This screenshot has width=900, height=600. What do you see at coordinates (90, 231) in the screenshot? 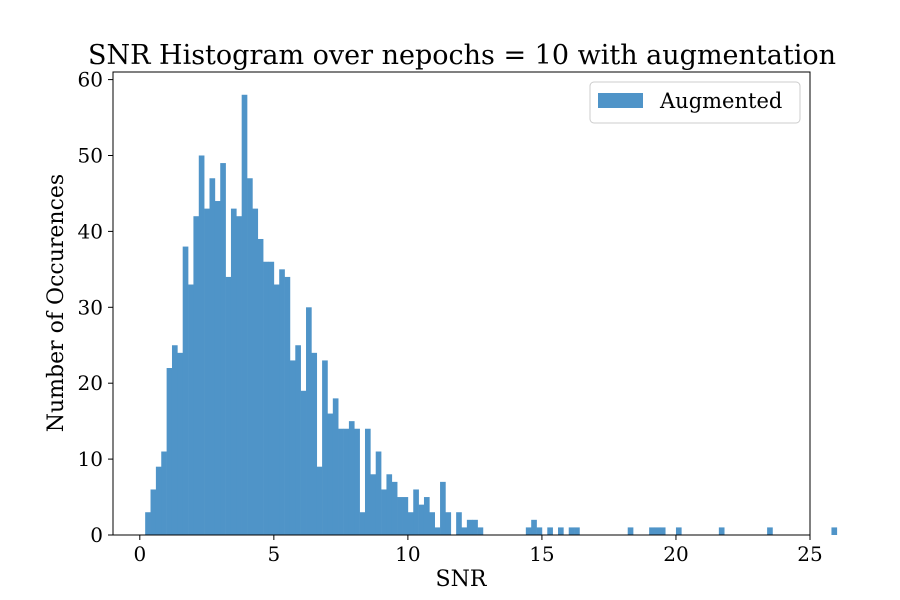
I see `y-tick-label: 40` at bounding box center [90, 231].